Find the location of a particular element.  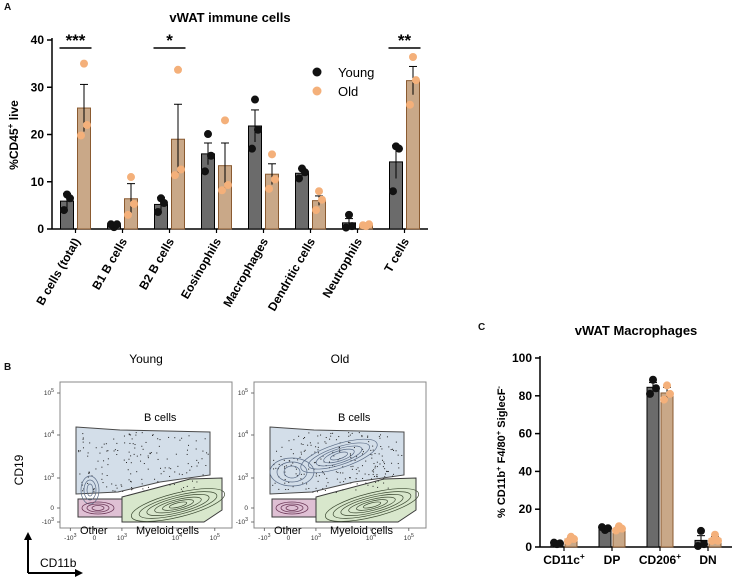

chart-title: vWAT Macrophages is located at coordinates (636, 330).